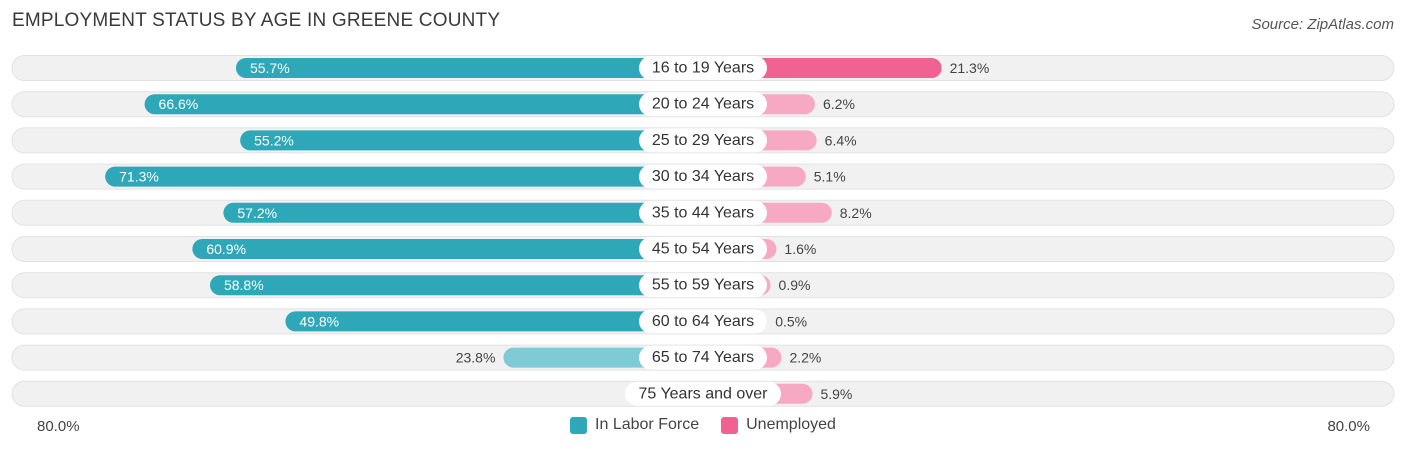  What do you see at coordinates (257, 213) in the screenshot?
I see `labor-force-value-label: 57.2%` at bounding box center [257, 213].